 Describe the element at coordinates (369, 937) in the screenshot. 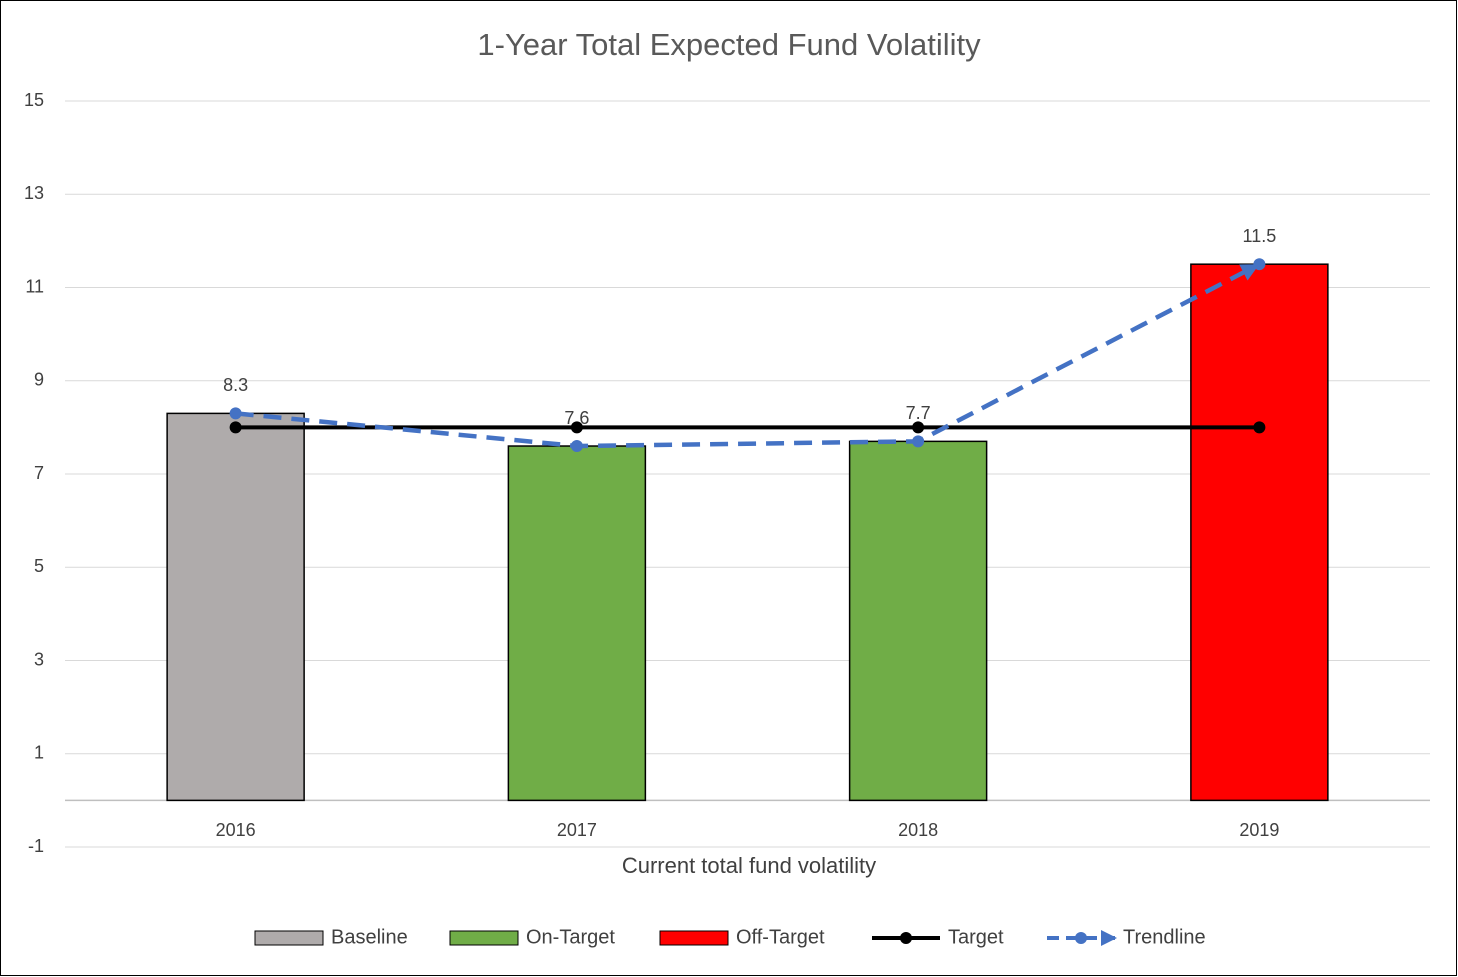

I see `legend-label: Baseline` at that location.